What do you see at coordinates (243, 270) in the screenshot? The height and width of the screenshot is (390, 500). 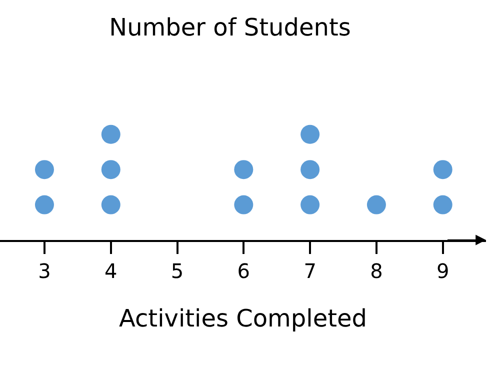 I see `x-tick-label: 6` at bounding box center [243, 270].